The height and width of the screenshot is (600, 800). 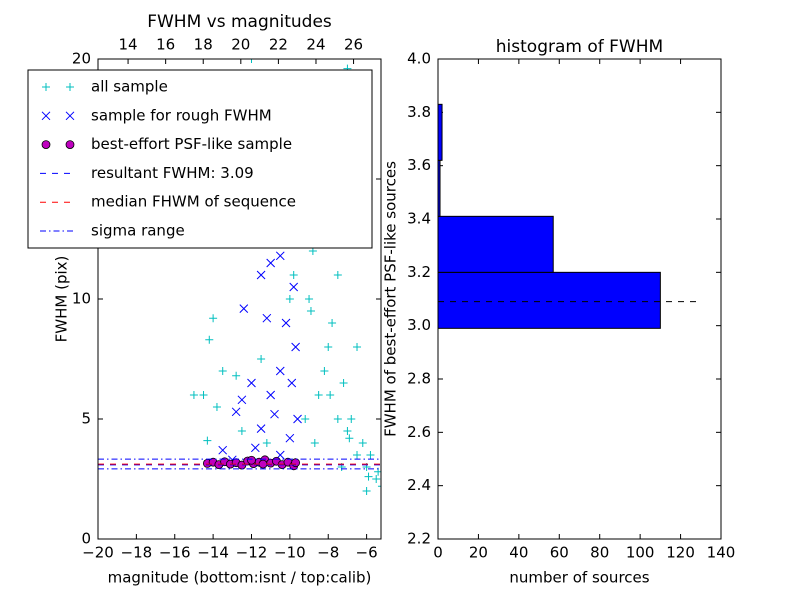 I want to click on x-tick-label: 20, so click(x=478, y=553).